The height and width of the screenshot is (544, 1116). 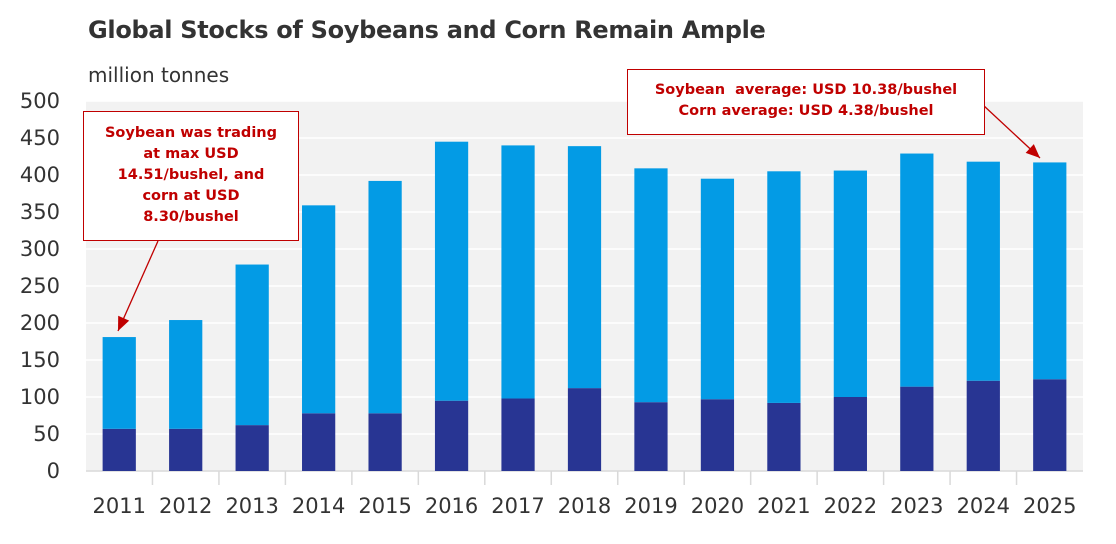 What do you see at coordinates (806, 111) in the screenshot?
I see `callout-2025-line: Corn average: USD 4.38/bushel` at bounding box center [806, 111].